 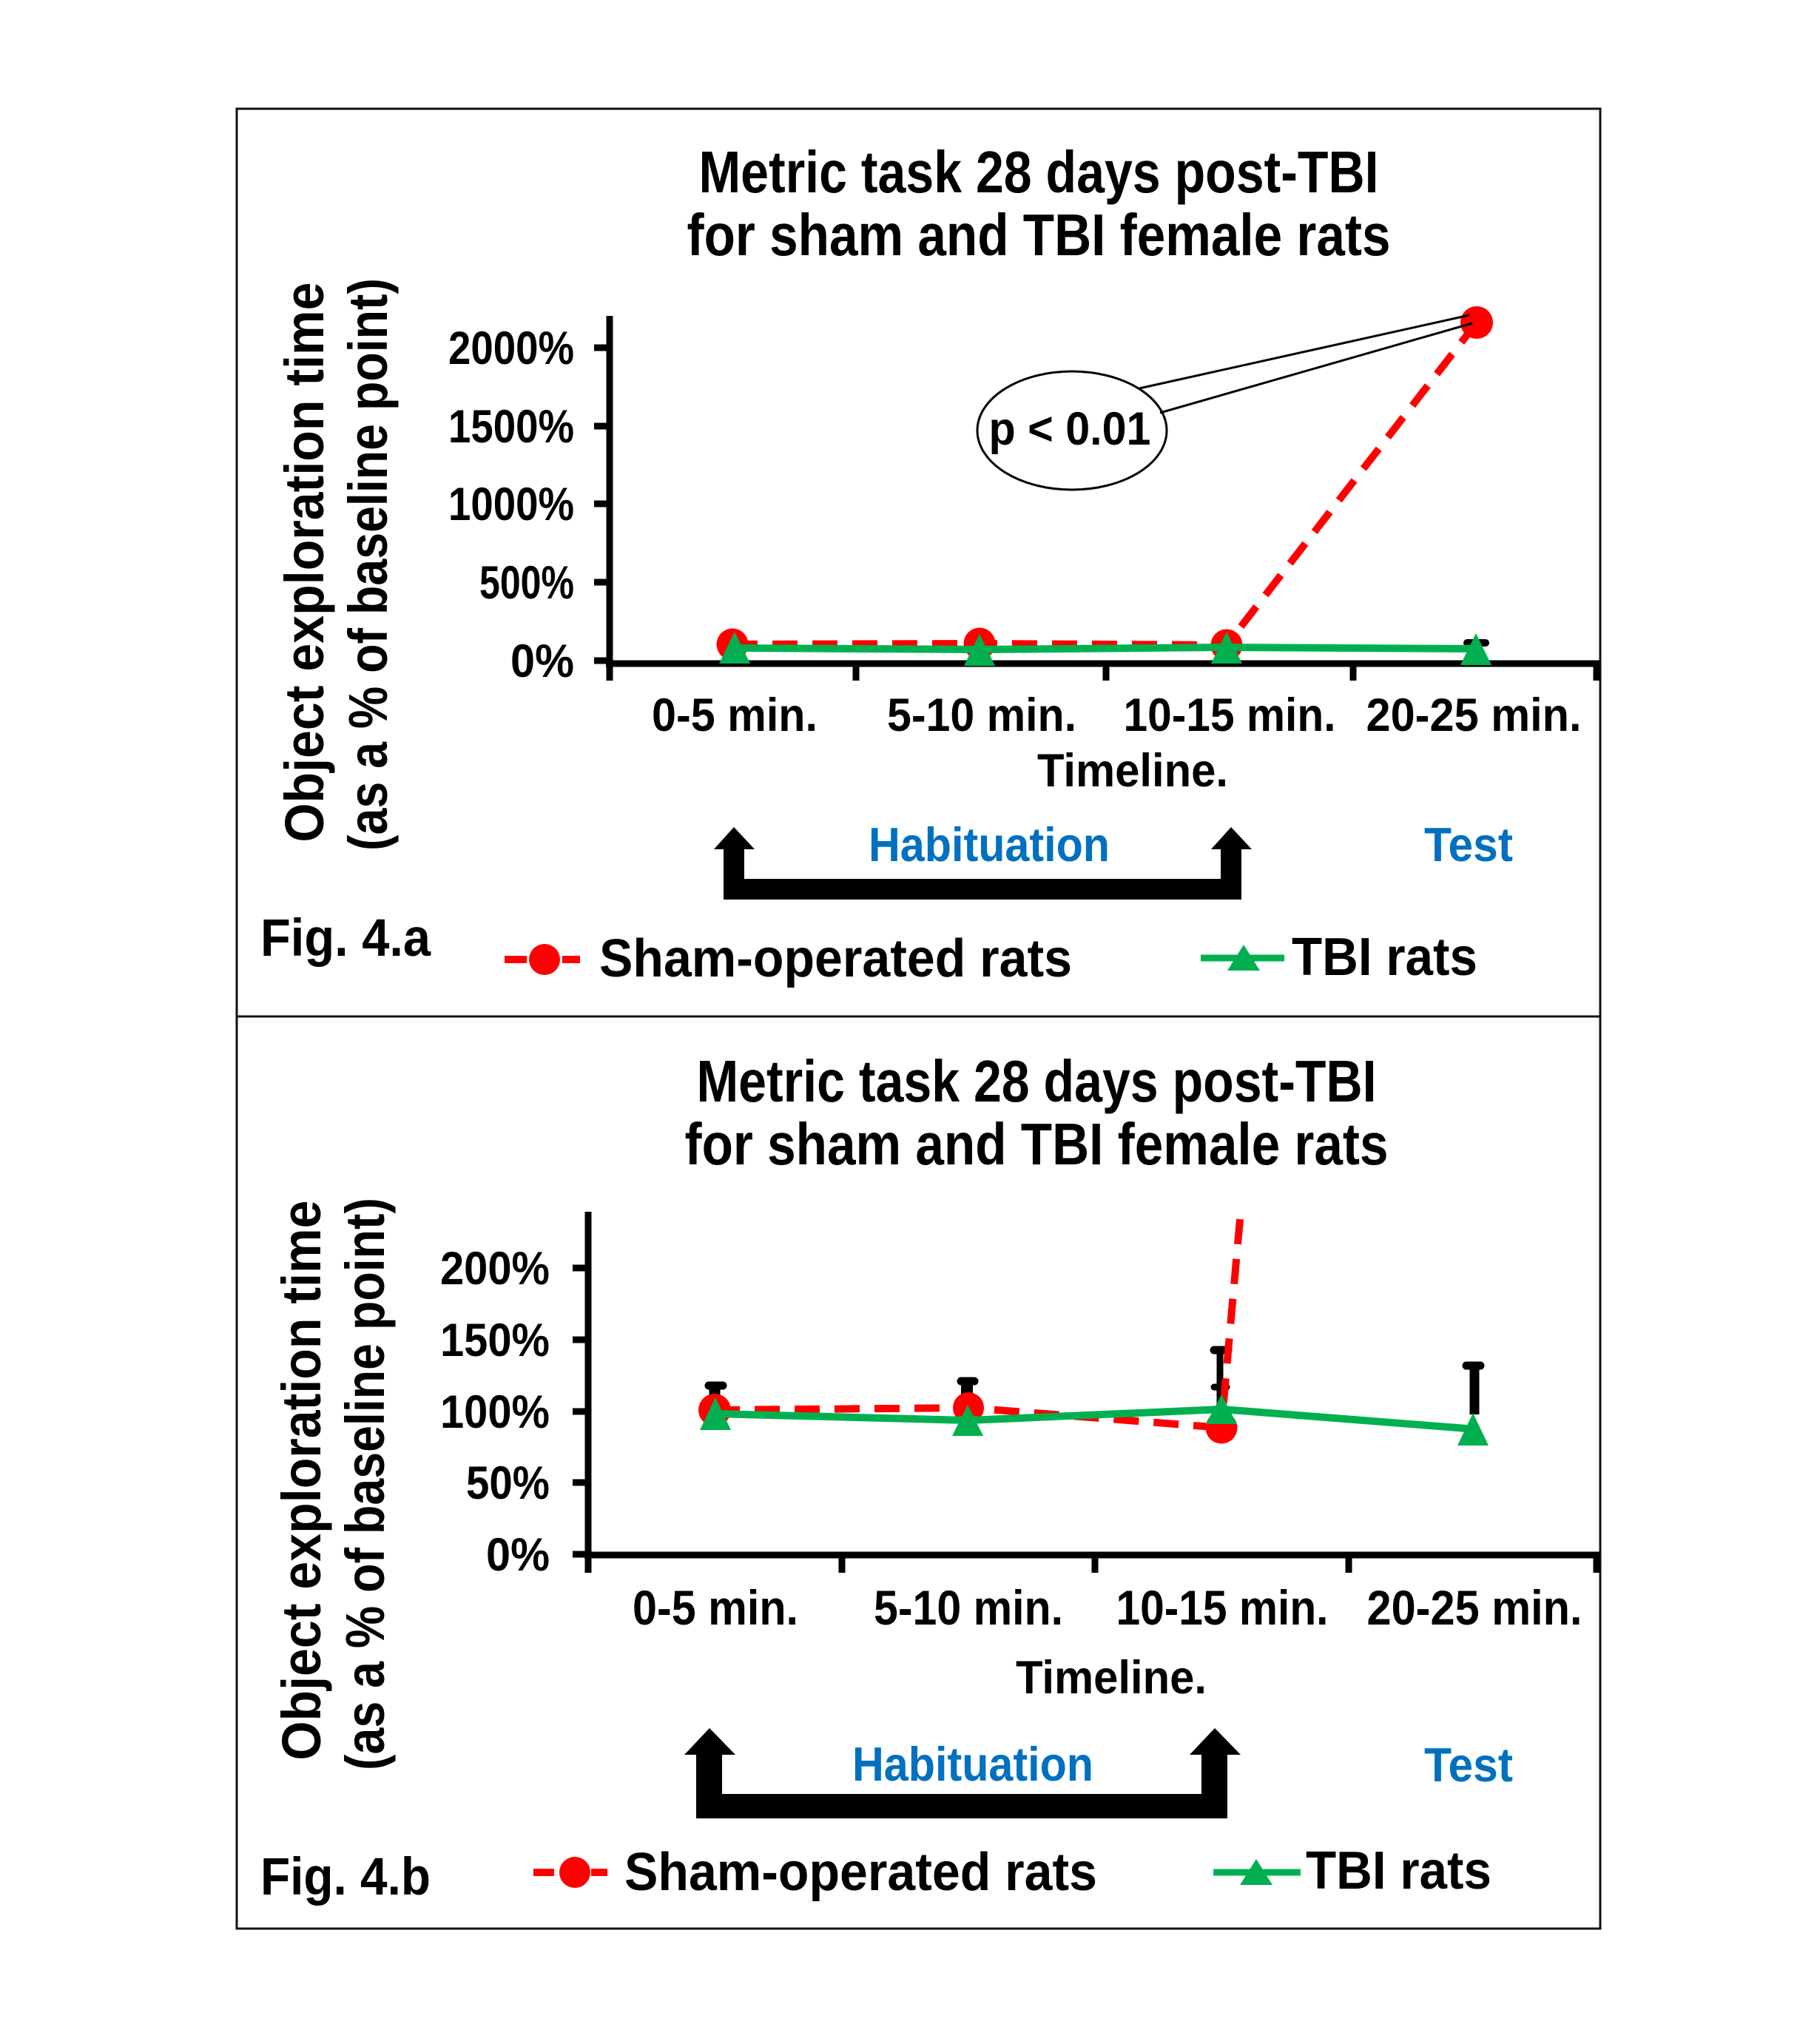 What do you see at coordinates (345, 938) in the screenshot?
I see `svg-text: Fig. 4.a` at bounding box center [345, 938].